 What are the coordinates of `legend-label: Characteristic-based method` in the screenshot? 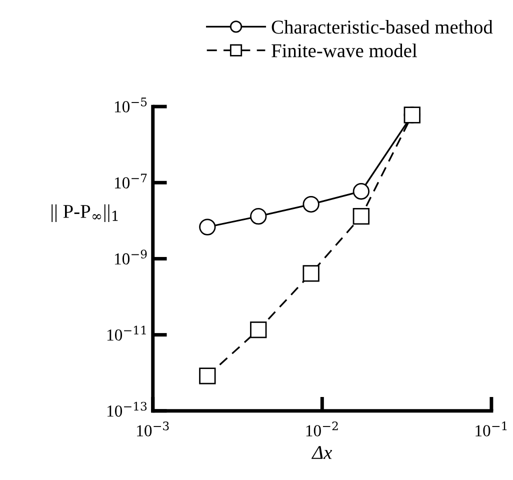 It's located at (382, 27).